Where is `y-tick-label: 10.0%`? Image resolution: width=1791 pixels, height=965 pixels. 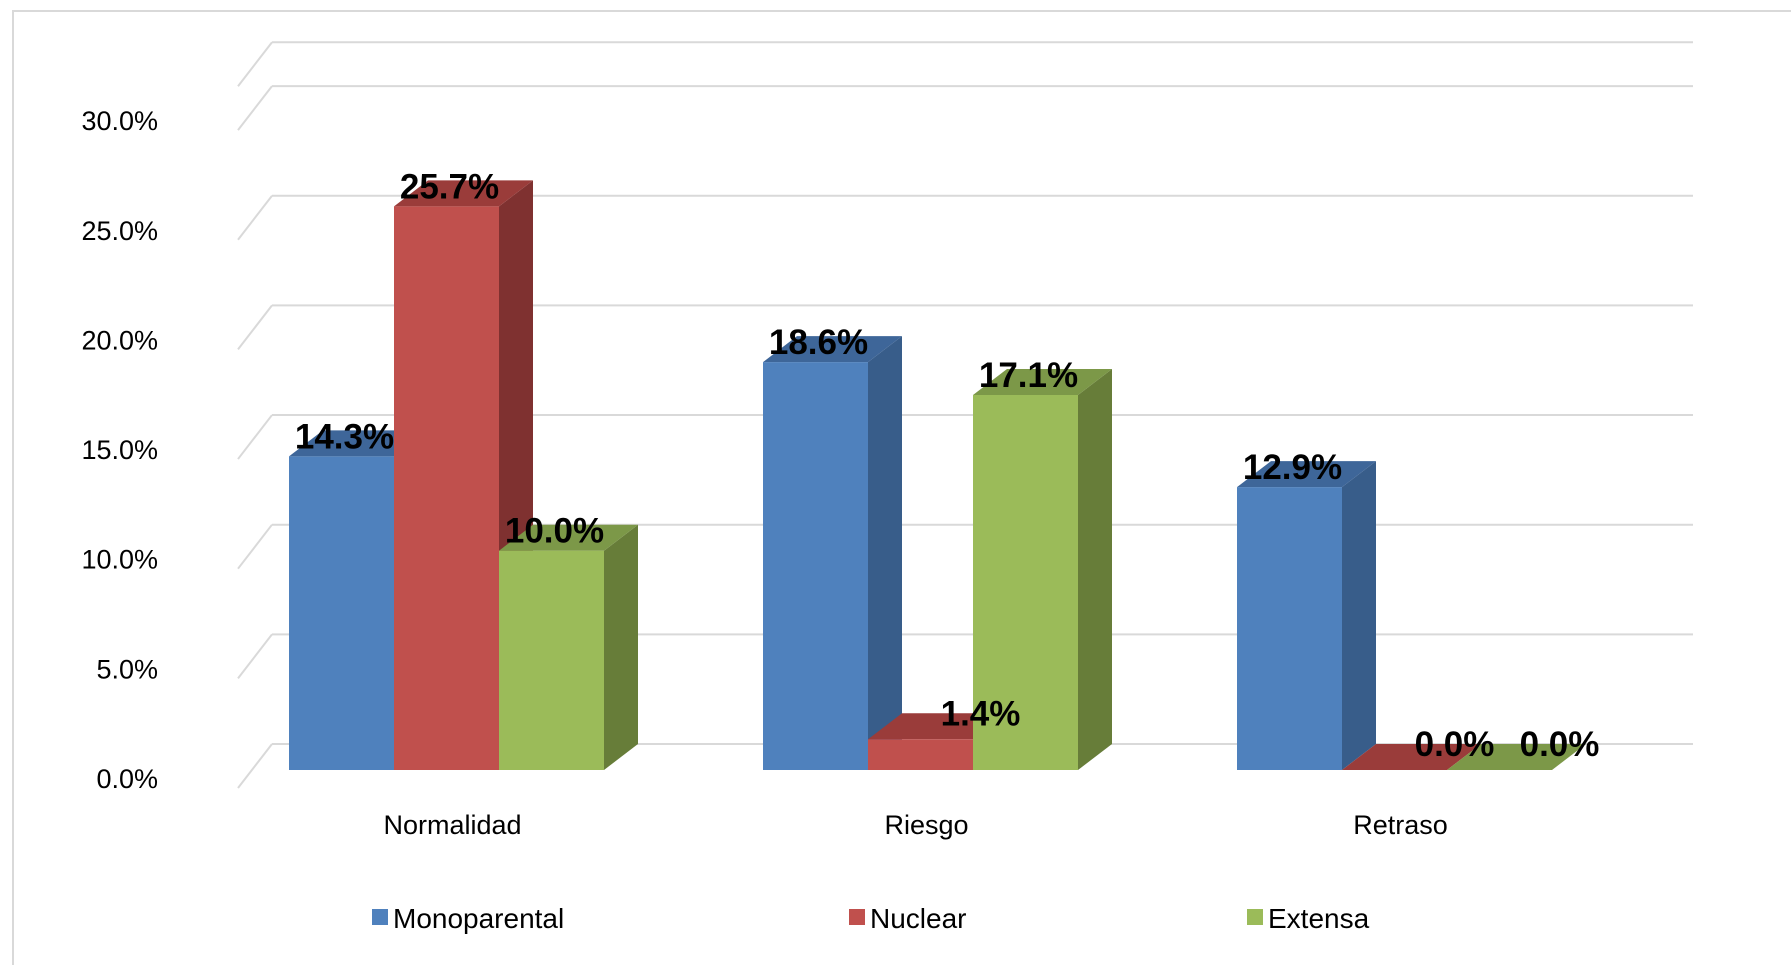 y-tick-label: 10.0% is located at coordinates (119, 560).